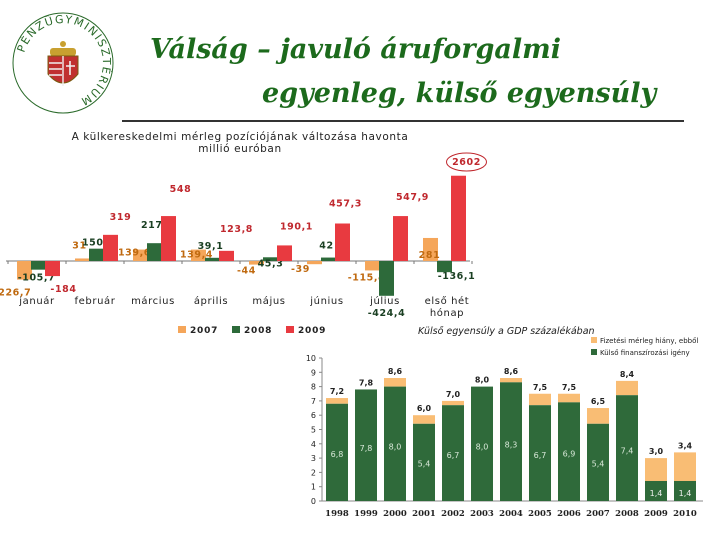 This screenshot has width=720, height=540. I want to click on chart2-top-label: 6,5, so click(598, 401).